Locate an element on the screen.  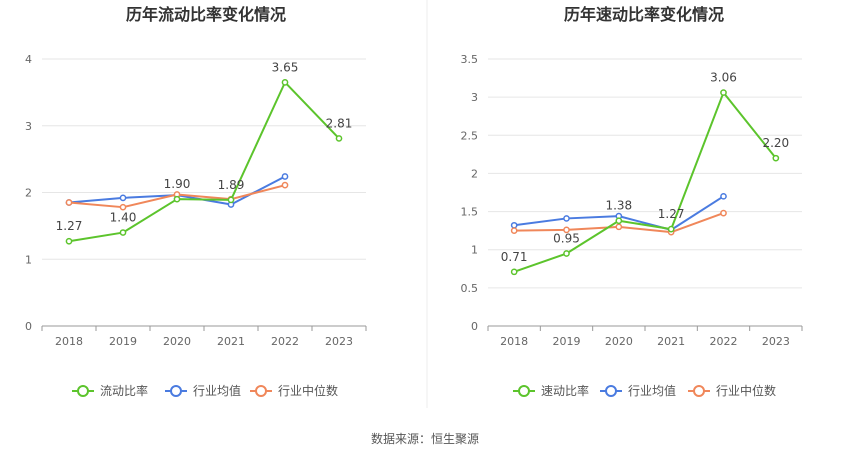
legend-item-company: 速动比率 is located at coordinates (551, 390).